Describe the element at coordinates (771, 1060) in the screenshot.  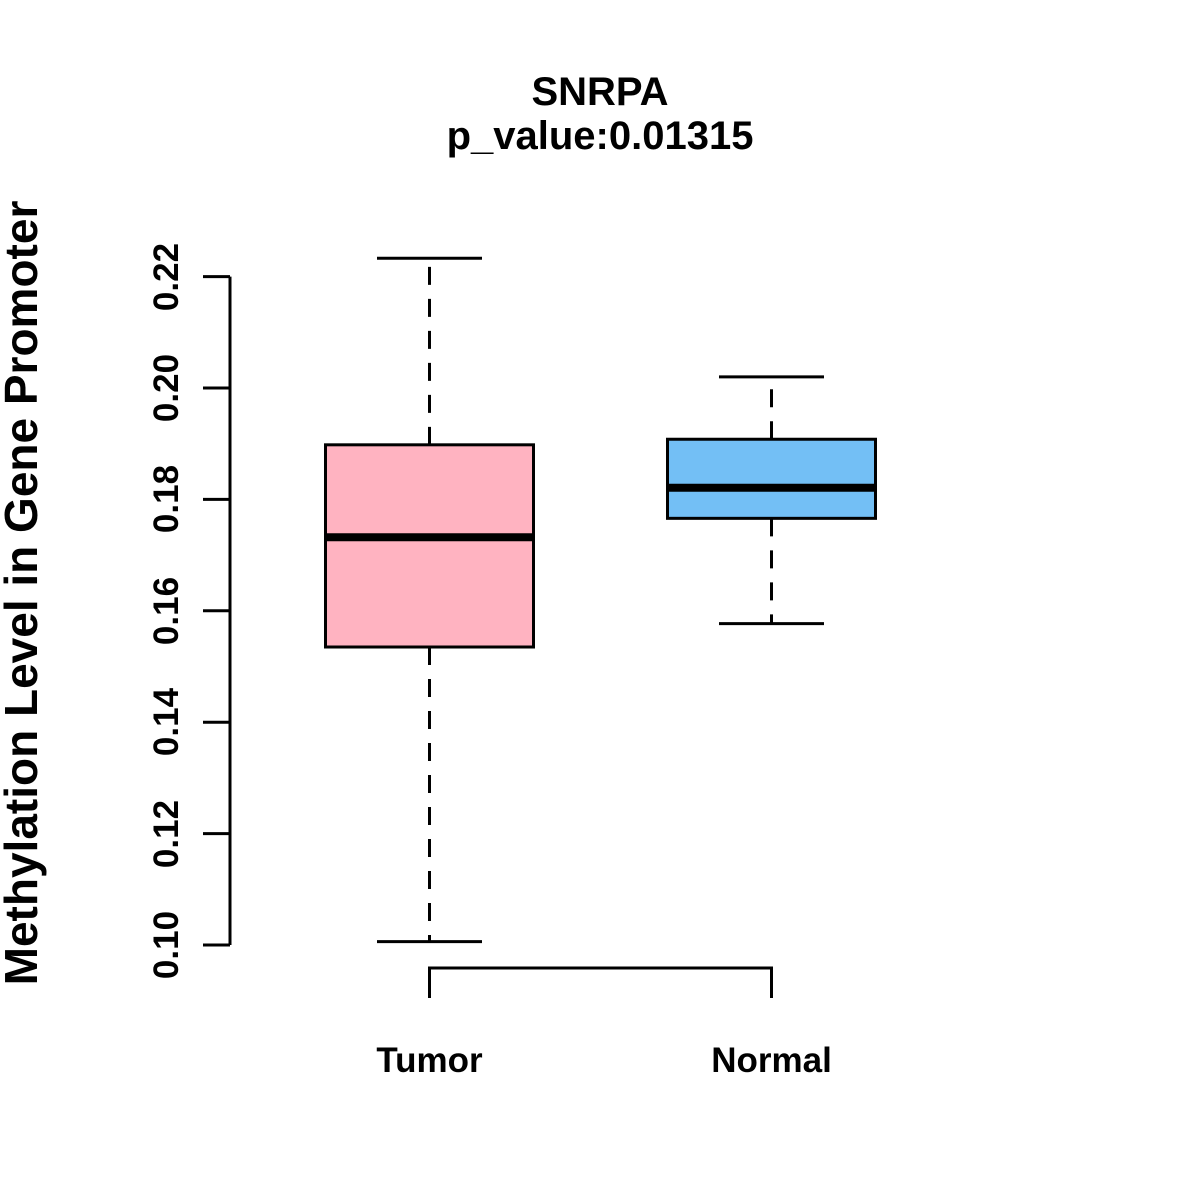
I see `x-axis-label-normal: Normal` at that location.